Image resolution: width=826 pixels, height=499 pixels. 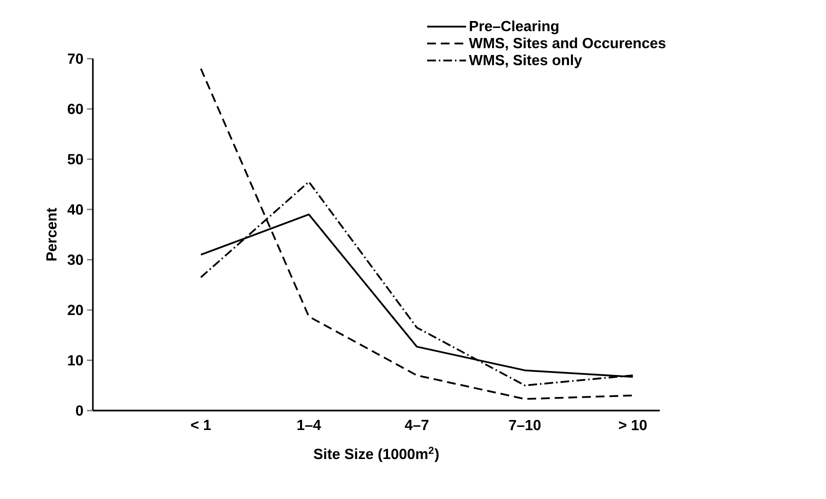 I want to click on x-tick-label: 1–4, so click(x=310, y=425).